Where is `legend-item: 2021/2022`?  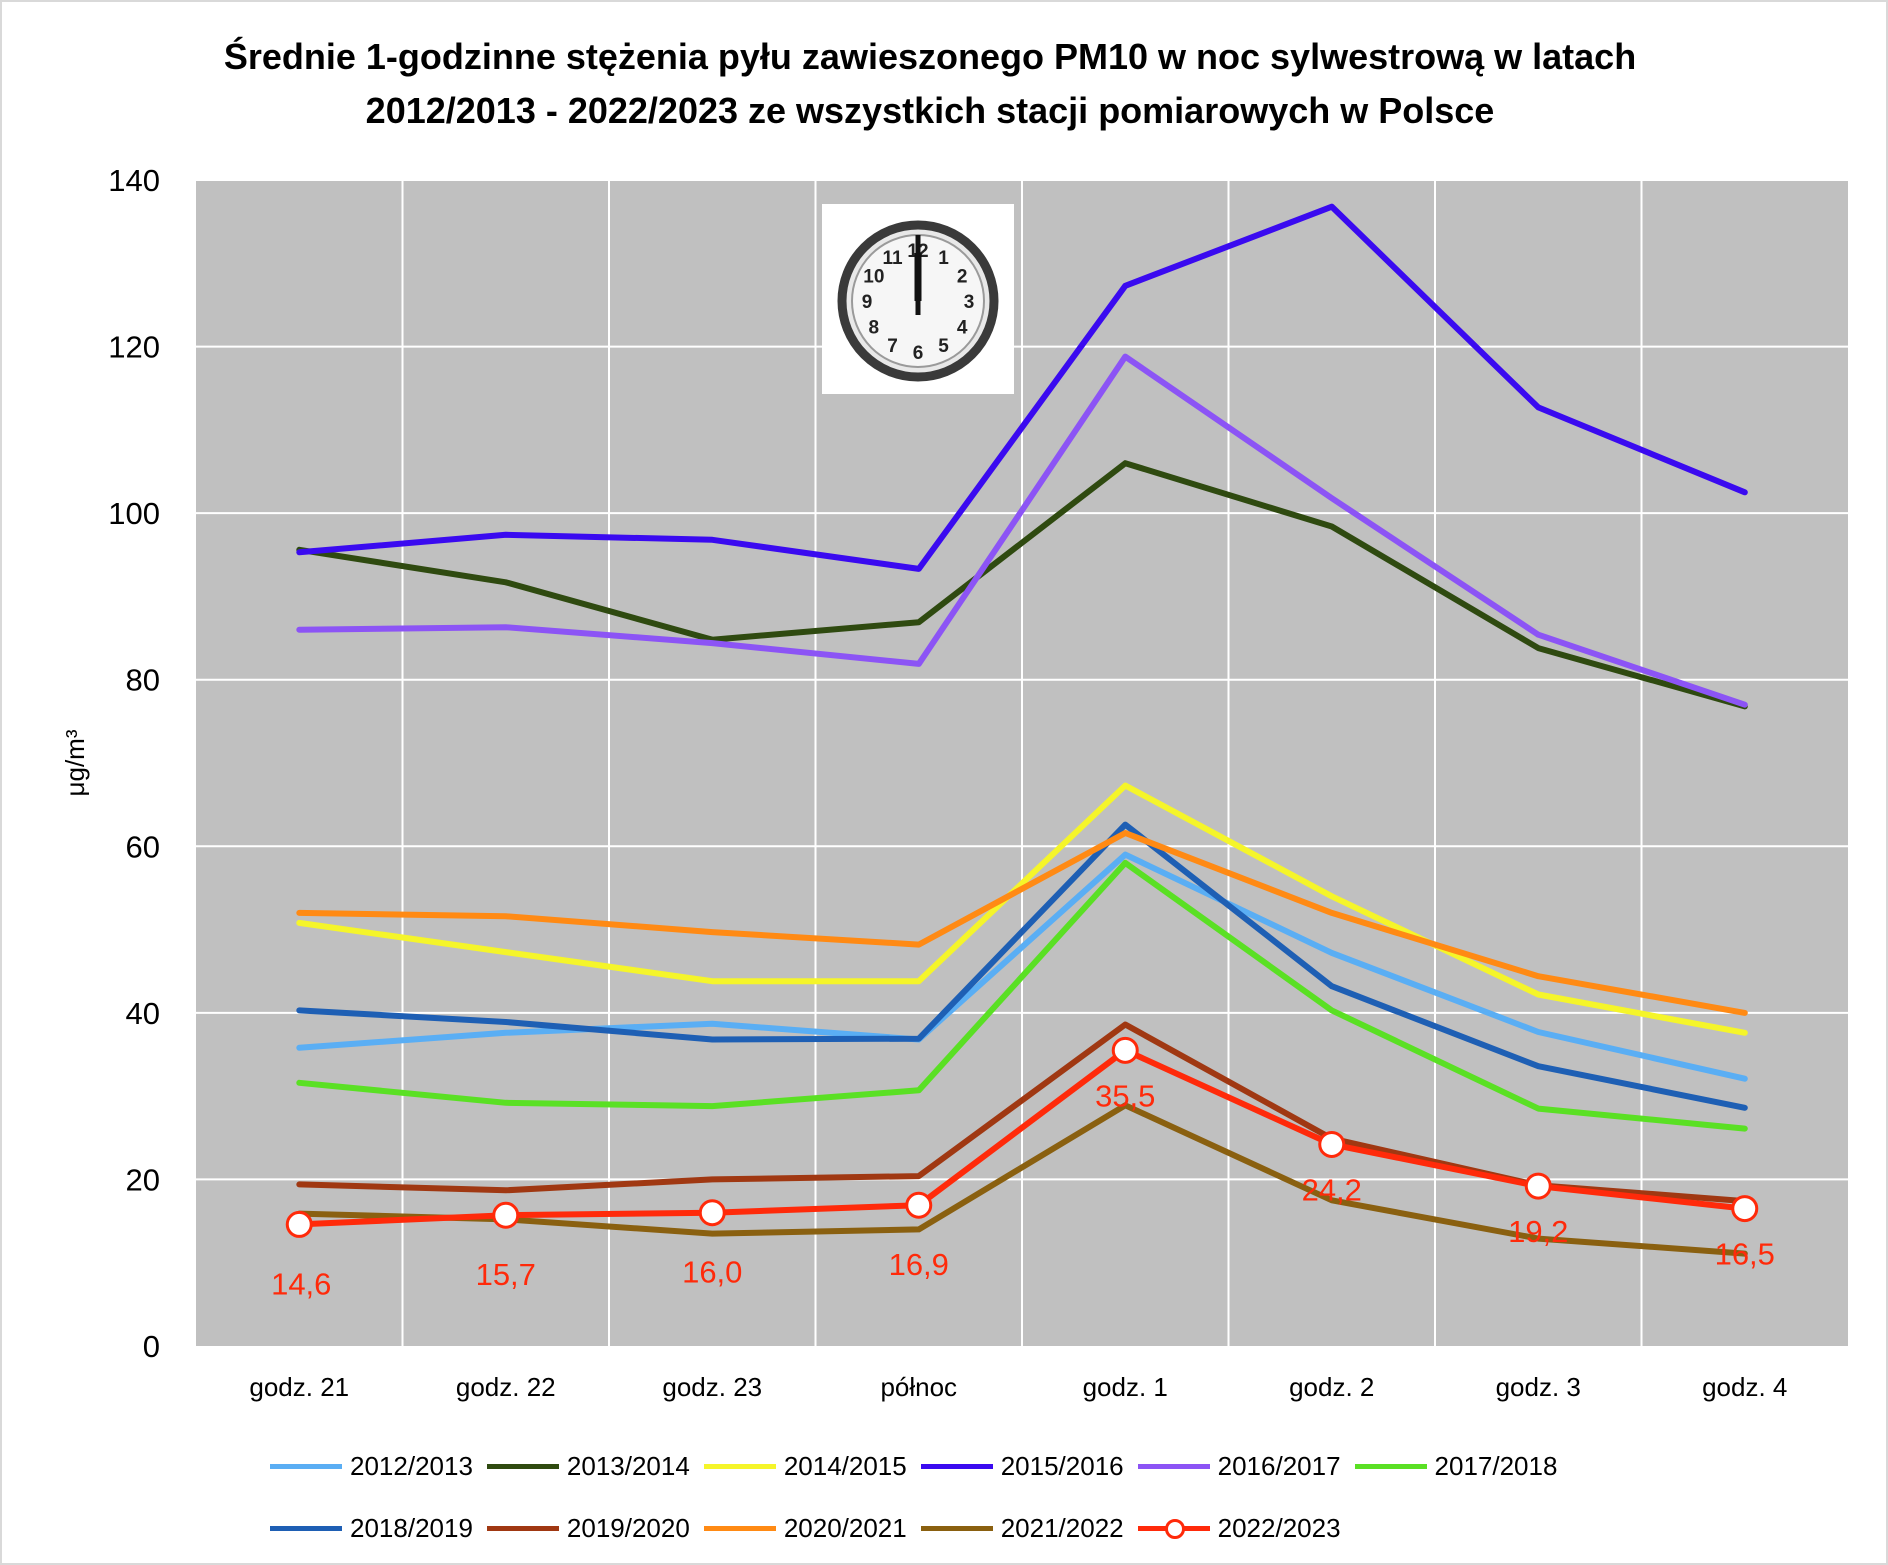
legend-item: 2021/2022 is located at coordinates (1022, 1528).